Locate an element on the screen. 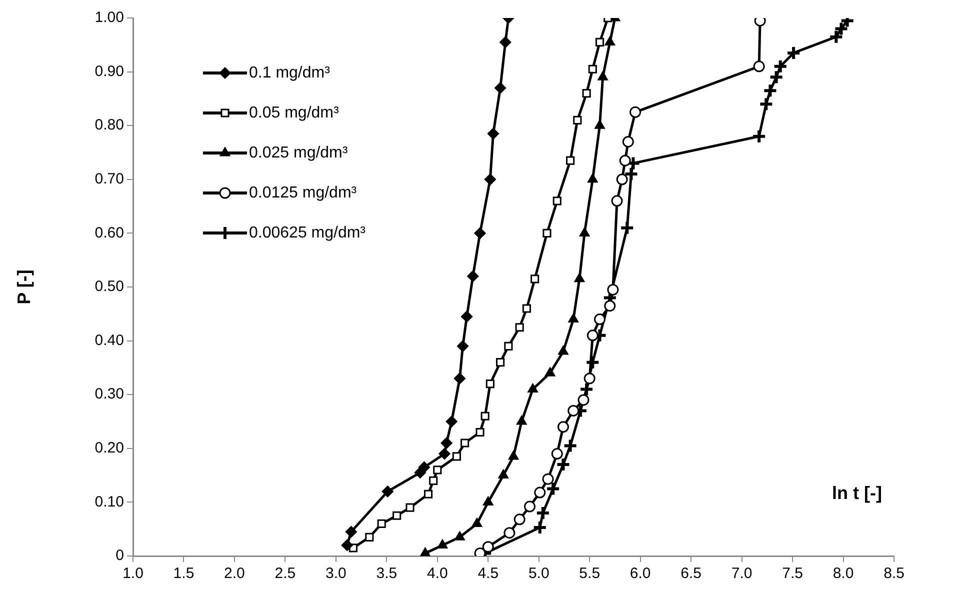 Image resolution: width=979 pixels, height=597 pixels. x-tick-label: 8.0 is located at coordinates (843, 573).